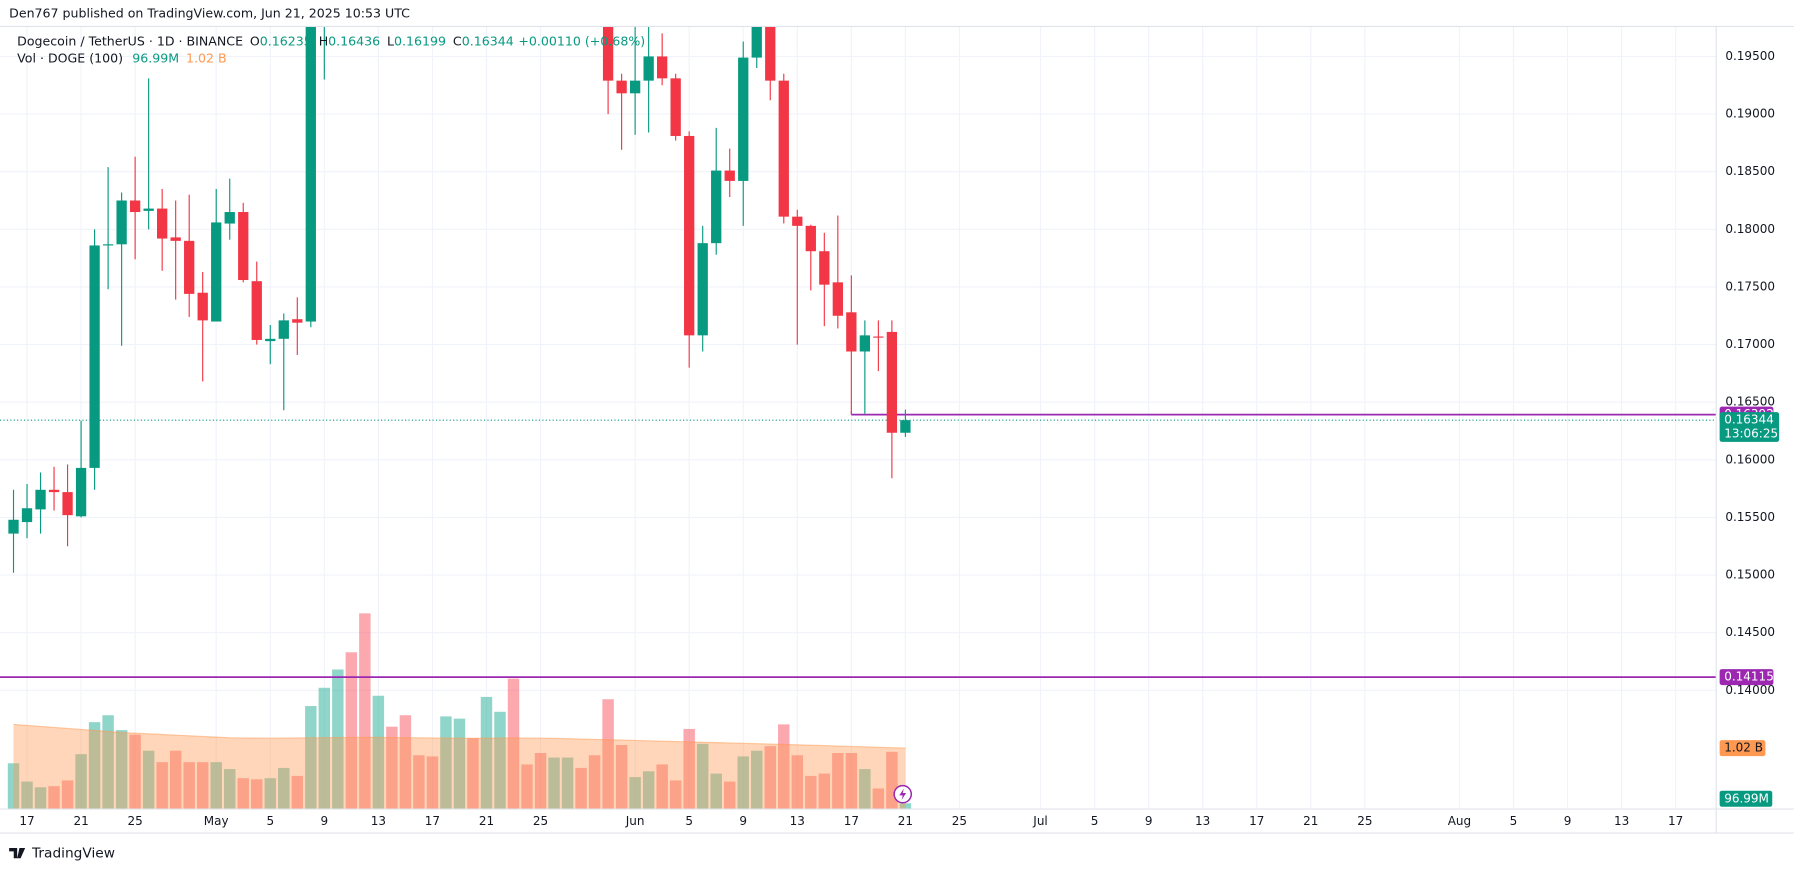 This screenshot has height=871, width=1794. I want to click on ohlc-value: 0.16436, so click(354, 40).